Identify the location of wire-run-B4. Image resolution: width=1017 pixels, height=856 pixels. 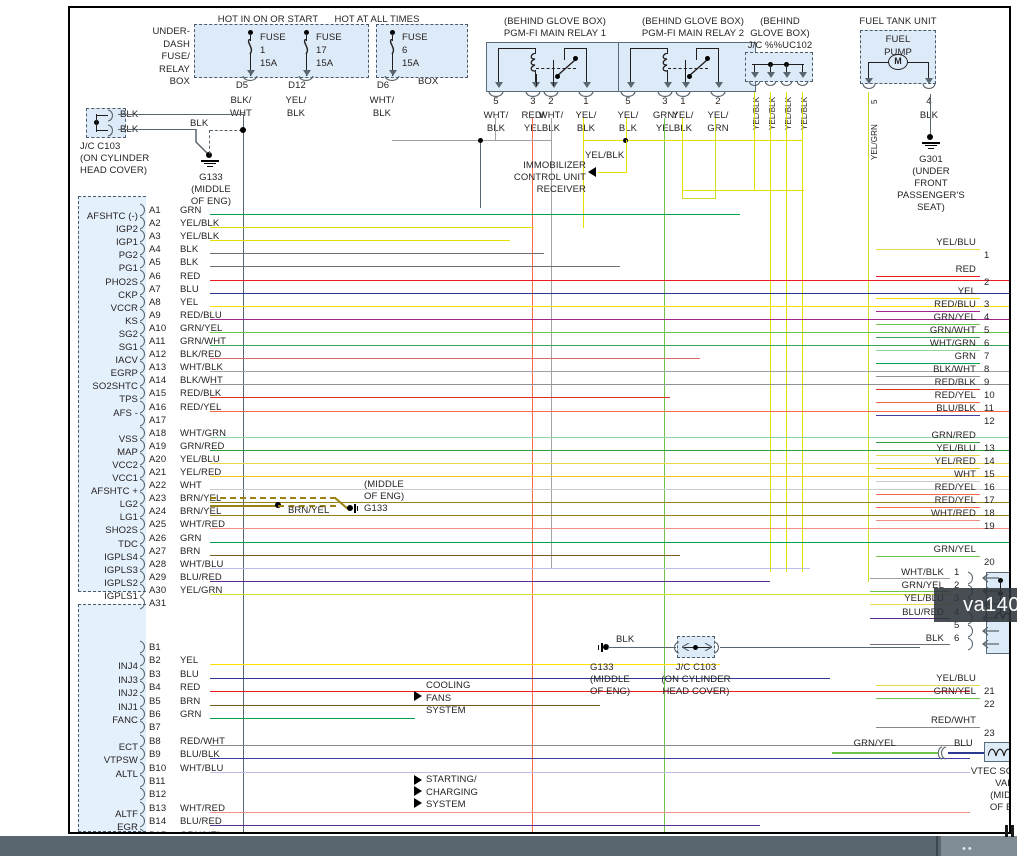
(590, 692).